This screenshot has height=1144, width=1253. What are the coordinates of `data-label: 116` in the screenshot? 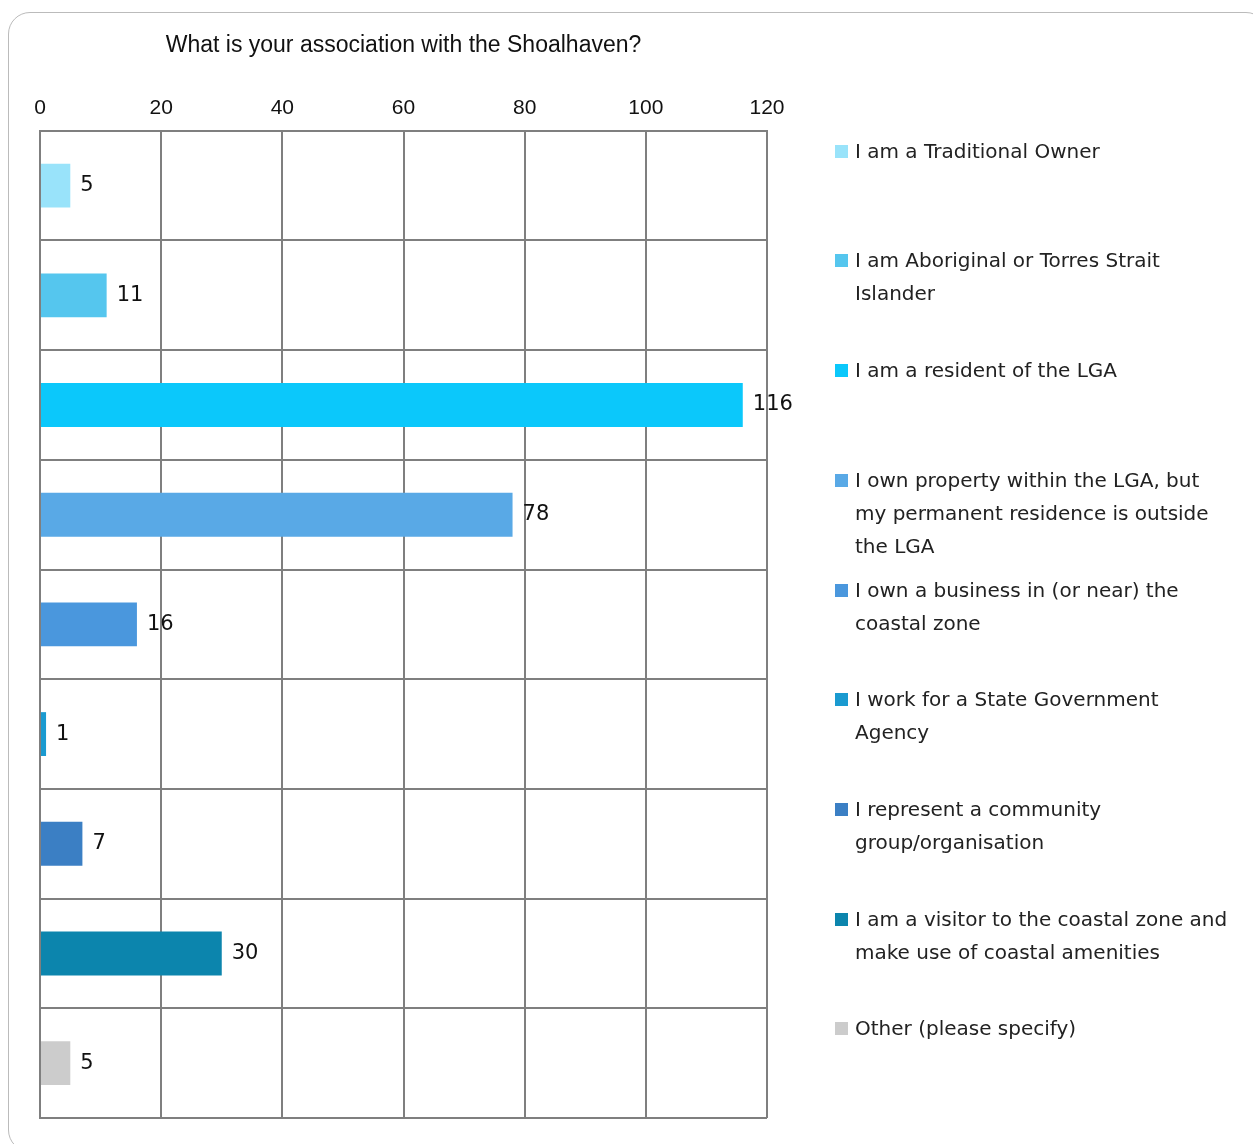 It's located at (772, 403).